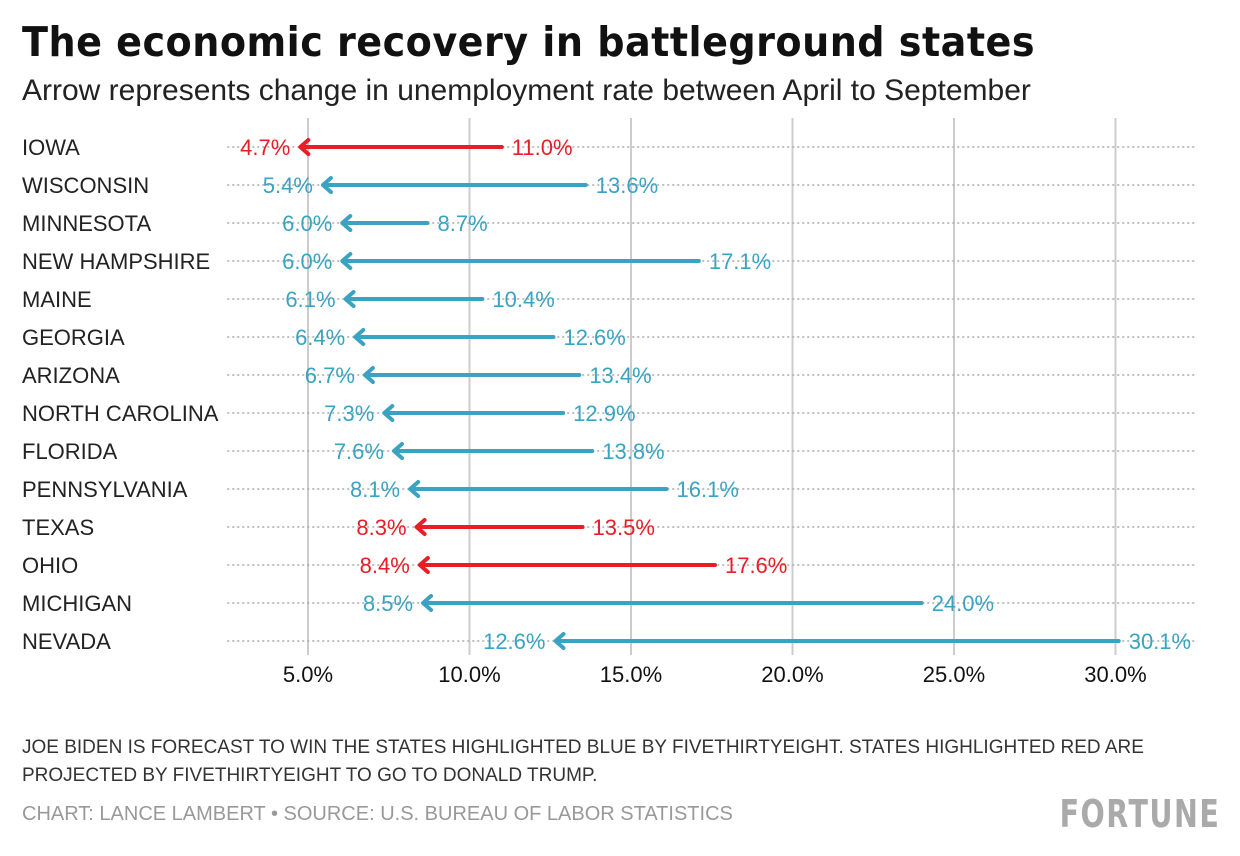  What do you see at coordinates (57, 299) in the screenshot?
I see `state-label: MAINE` at bounding box center [57, 299].